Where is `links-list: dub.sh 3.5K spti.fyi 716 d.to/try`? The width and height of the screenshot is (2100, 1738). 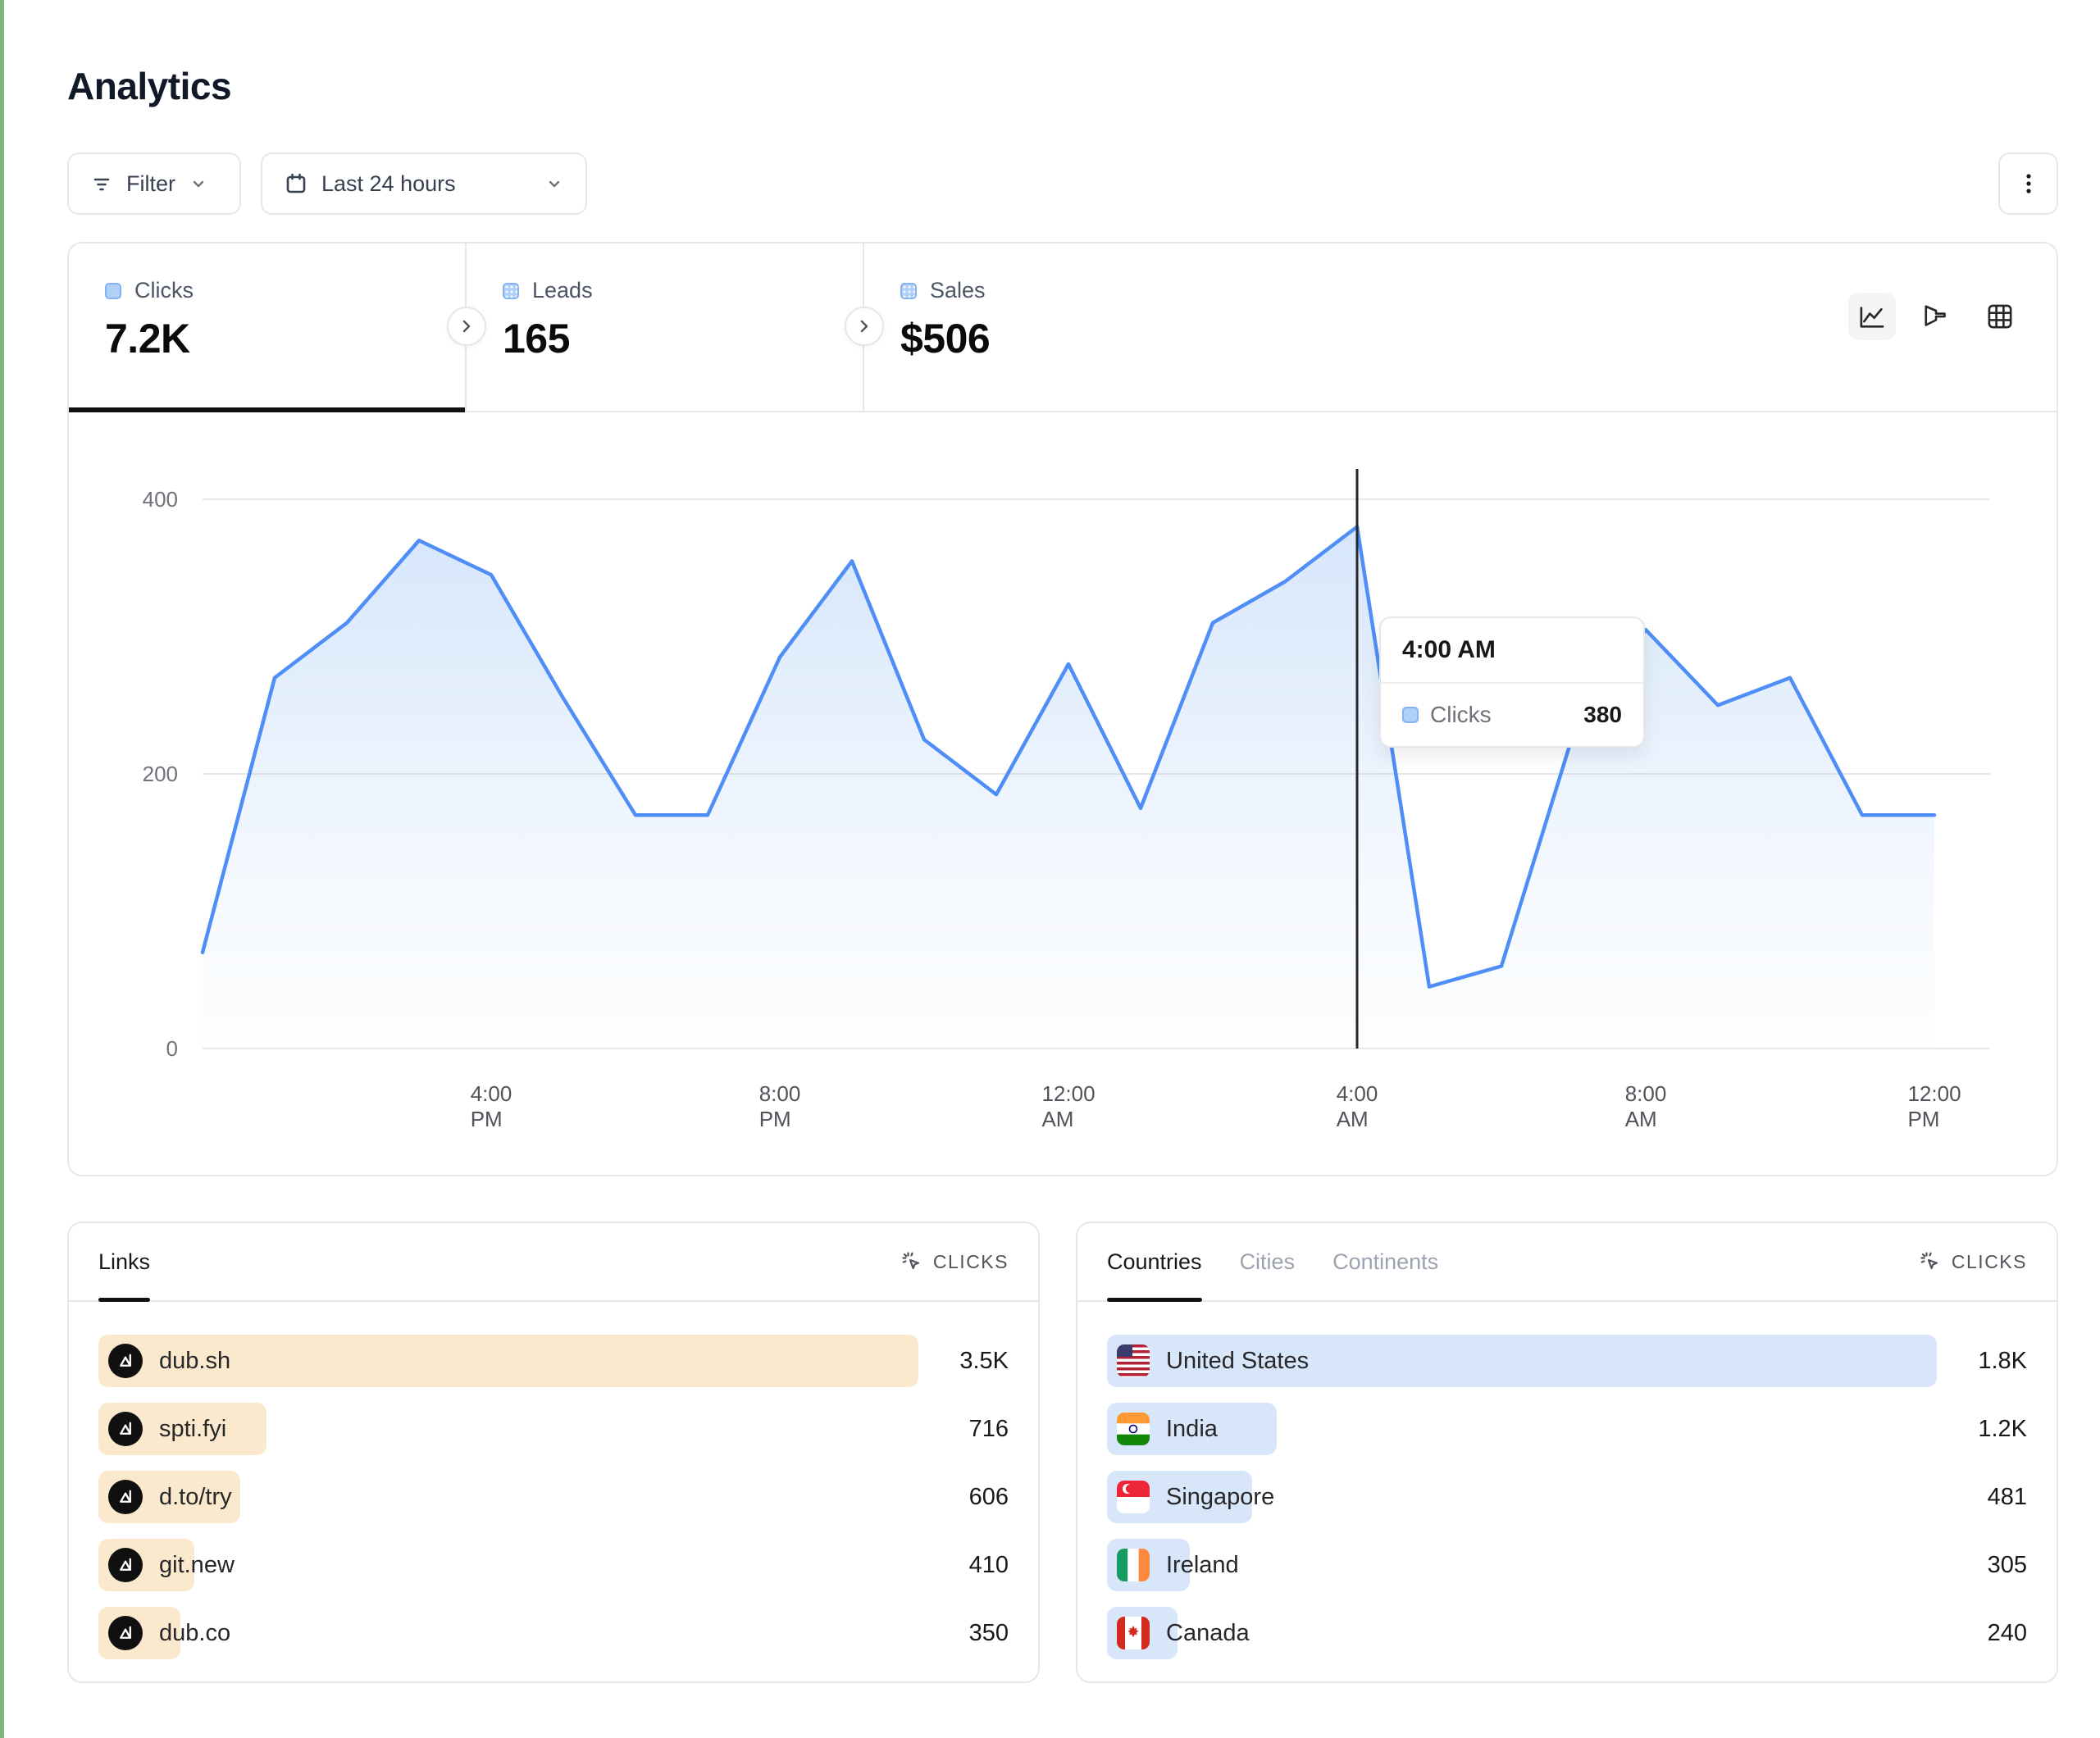 links-list: dub.sh 3.5K spti.fyi 716 d.to/try is located at coordinates (553, 1480).